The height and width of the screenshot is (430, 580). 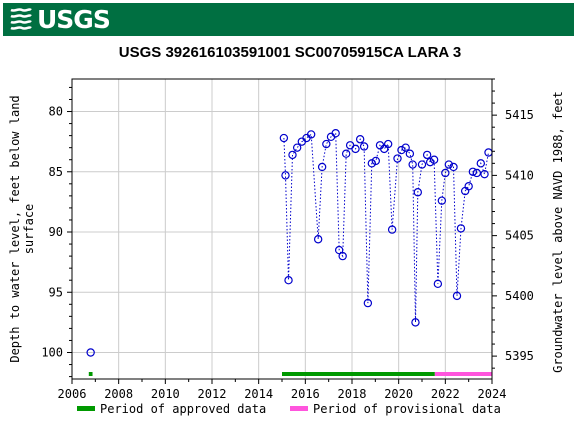 I want to click on usgs-wave-logo-icon, so click(x=21, y=19).